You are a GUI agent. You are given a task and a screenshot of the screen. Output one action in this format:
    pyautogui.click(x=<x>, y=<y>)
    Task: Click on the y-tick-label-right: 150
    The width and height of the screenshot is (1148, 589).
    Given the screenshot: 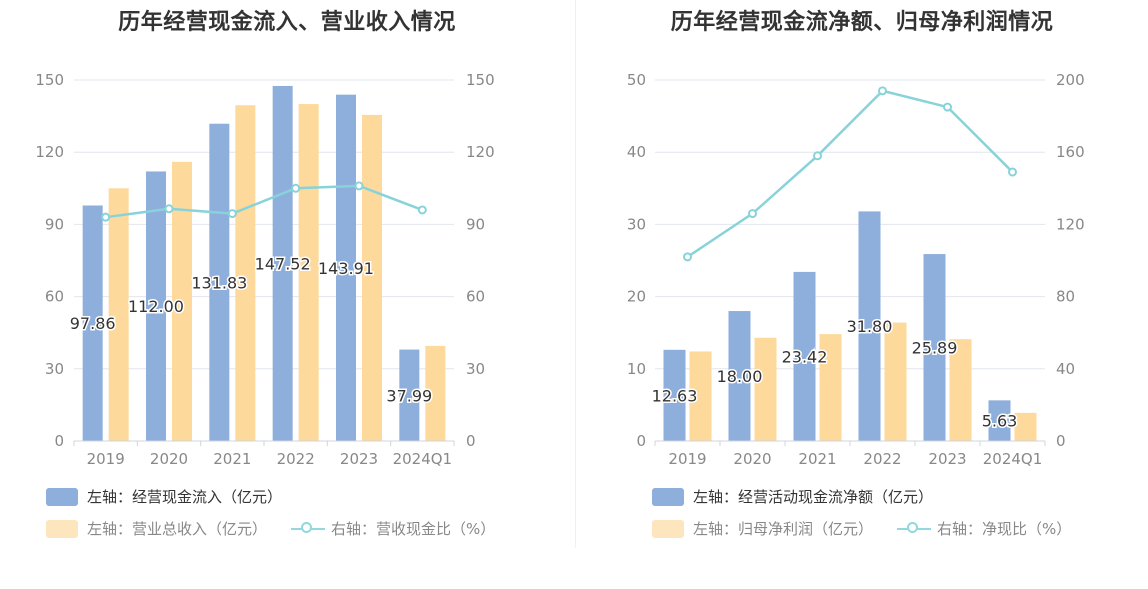 What is the action you would take?
    pyautogui.click(x=480, y=80)
    